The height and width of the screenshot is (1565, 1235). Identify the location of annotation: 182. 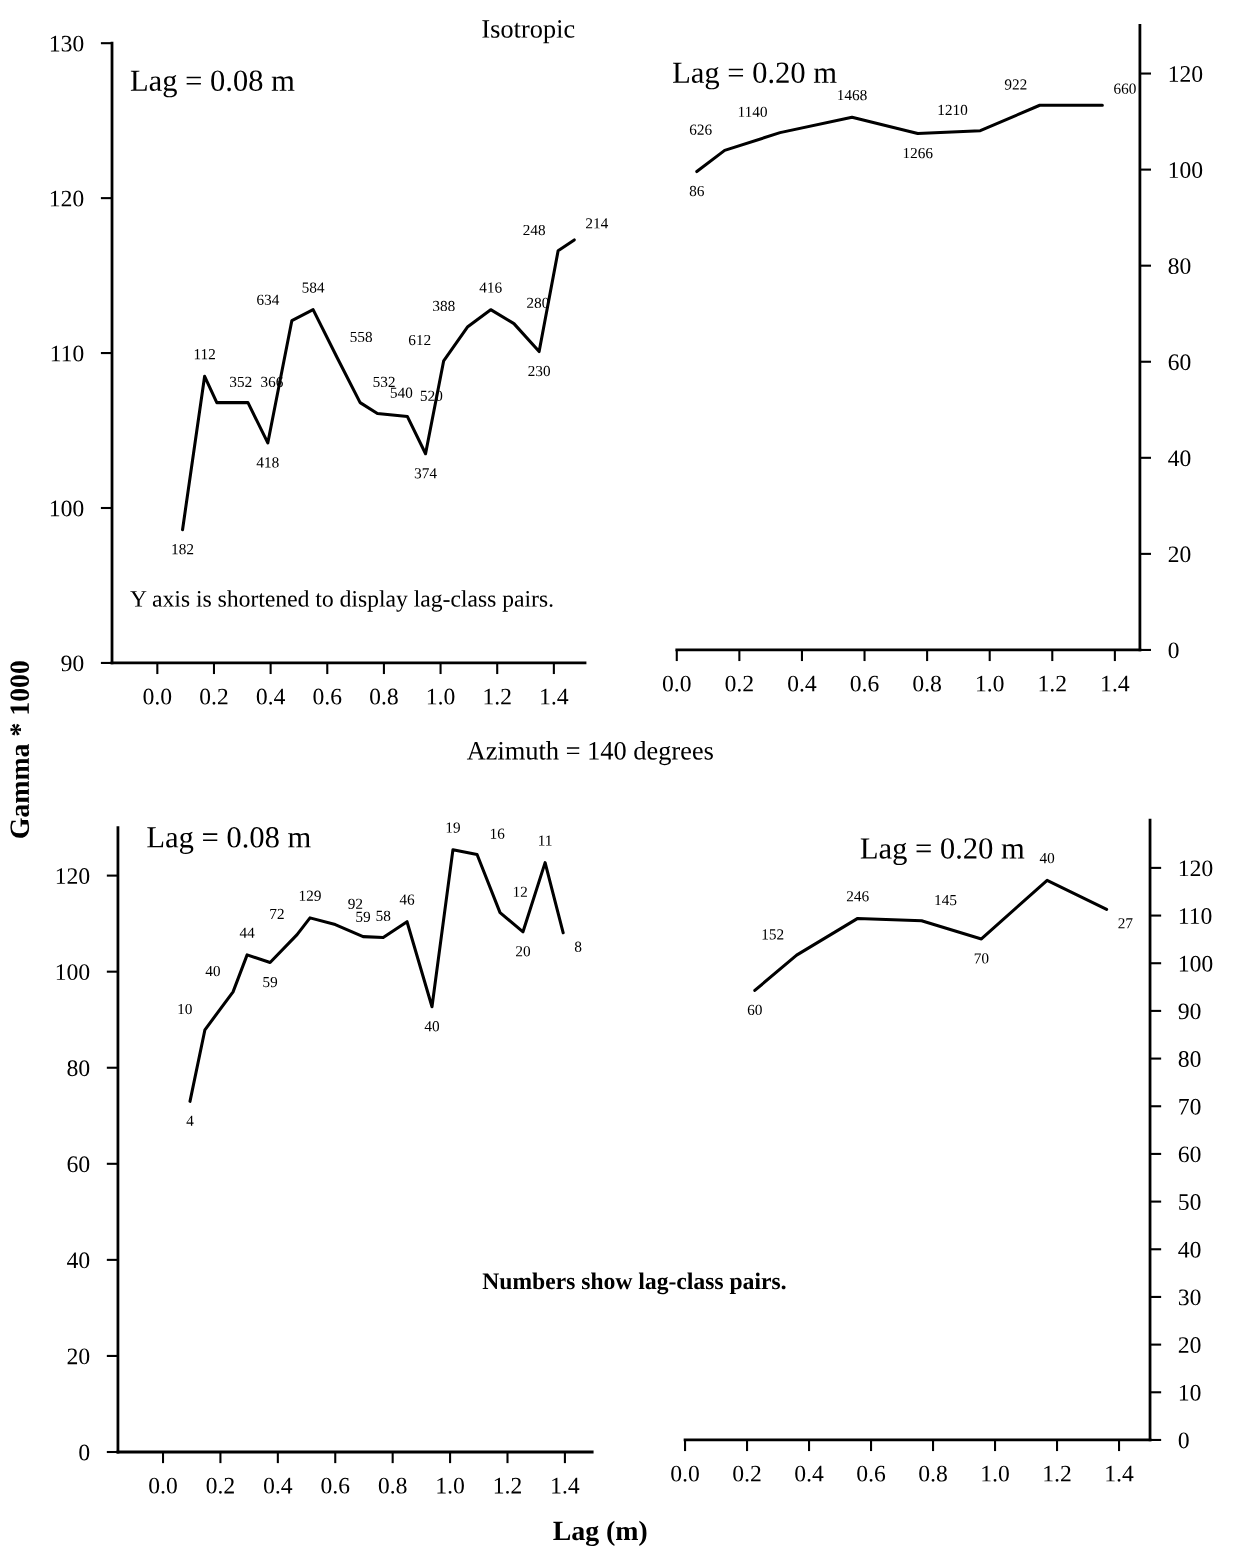
(183, 549).